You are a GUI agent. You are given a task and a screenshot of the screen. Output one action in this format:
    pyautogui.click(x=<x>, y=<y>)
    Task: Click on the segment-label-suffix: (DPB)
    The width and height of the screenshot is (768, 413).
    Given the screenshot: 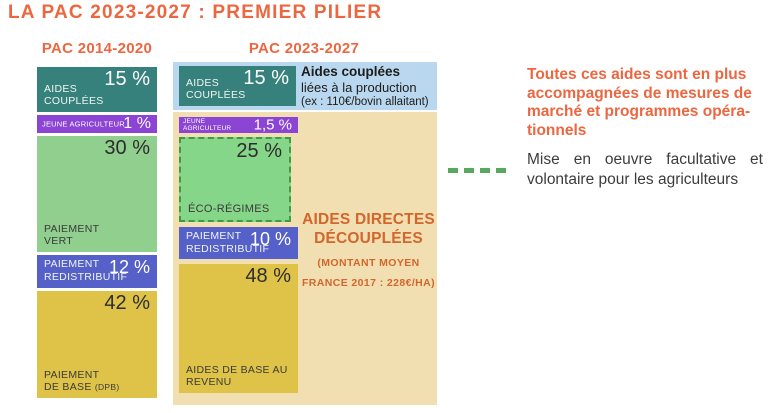 What is the action you would take?
    pyautogui.click(x=107, y=387)
    